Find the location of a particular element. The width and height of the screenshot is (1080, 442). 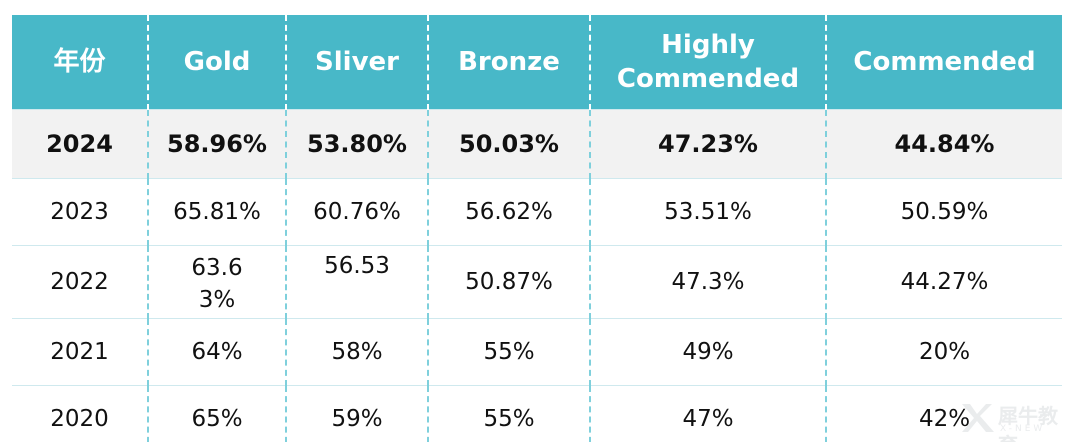

cell-highly-commended: 47.3% is located at coordinates (708, 282).